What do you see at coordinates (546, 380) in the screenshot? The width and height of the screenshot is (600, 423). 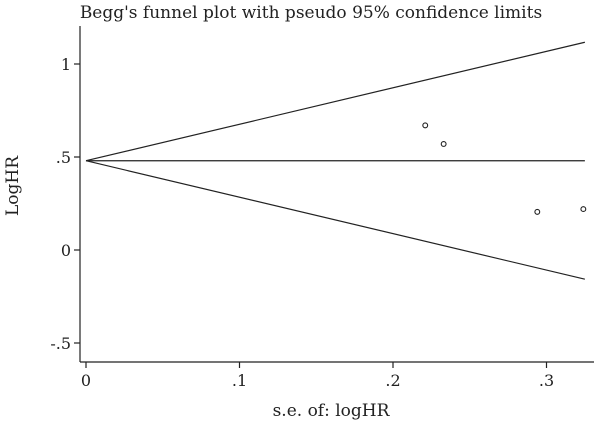 I see `x-tick-label: .3` at bounding box center [546, 380].